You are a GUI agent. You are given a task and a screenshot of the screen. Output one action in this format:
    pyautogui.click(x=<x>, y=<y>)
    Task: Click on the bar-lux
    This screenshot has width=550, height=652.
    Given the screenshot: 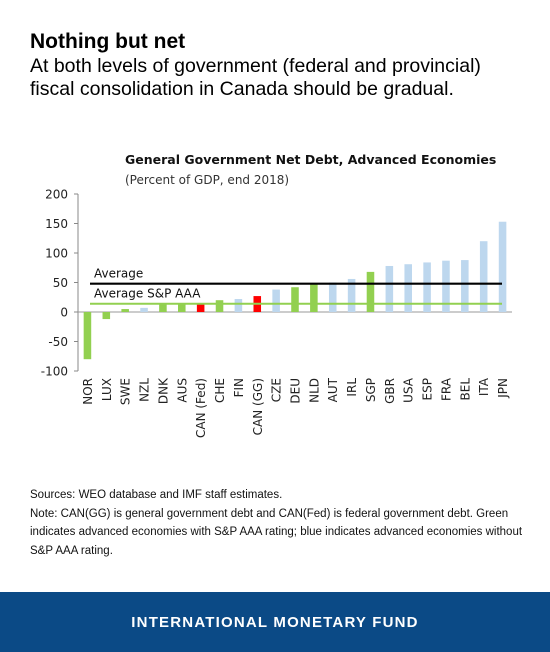 What is the action you would take?
    pyautogui.click(x=106, y=316)
    